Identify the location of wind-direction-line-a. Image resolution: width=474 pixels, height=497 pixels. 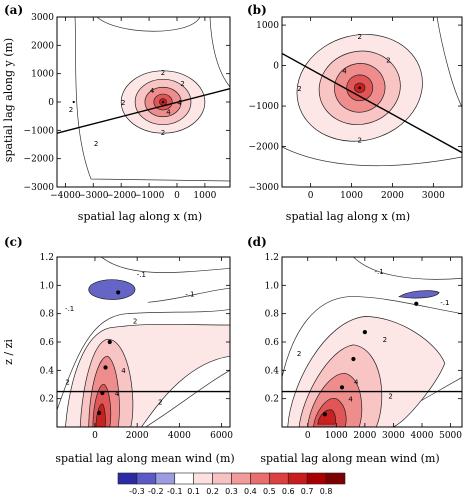
(143, 111).